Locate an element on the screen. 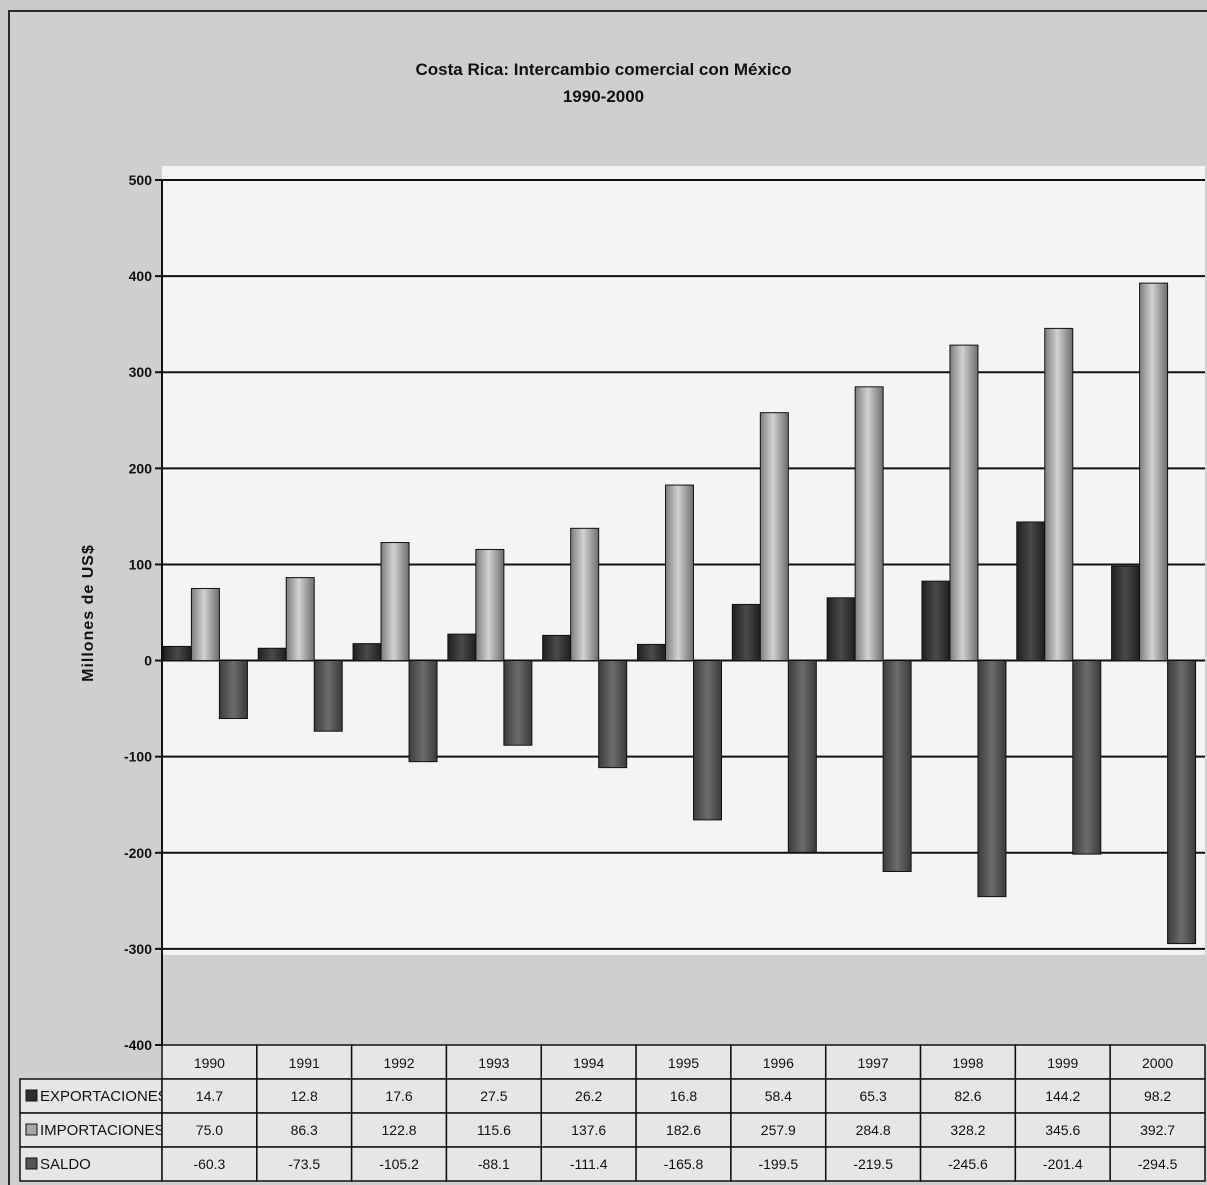 This screenshot has width=1207, height=1185. data-label: -88.1 is located at coordinates (494, 1164).